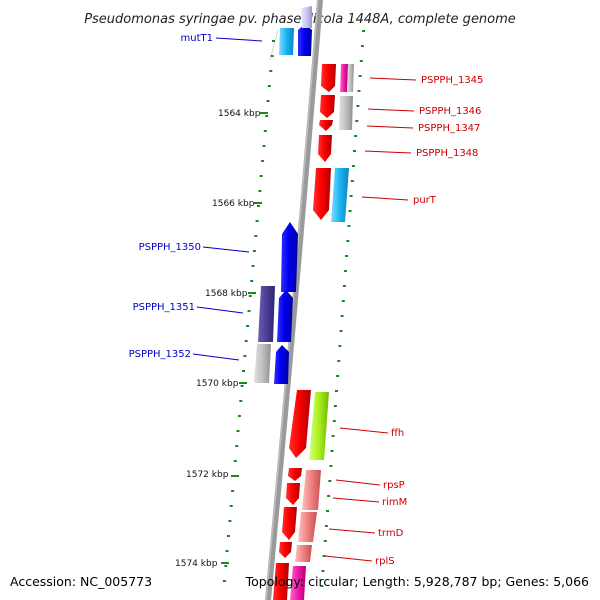 Image resolution: width=600 pixels, height=600 pixels. I want to click on gene-arrow-rplS, so click(285, 550).